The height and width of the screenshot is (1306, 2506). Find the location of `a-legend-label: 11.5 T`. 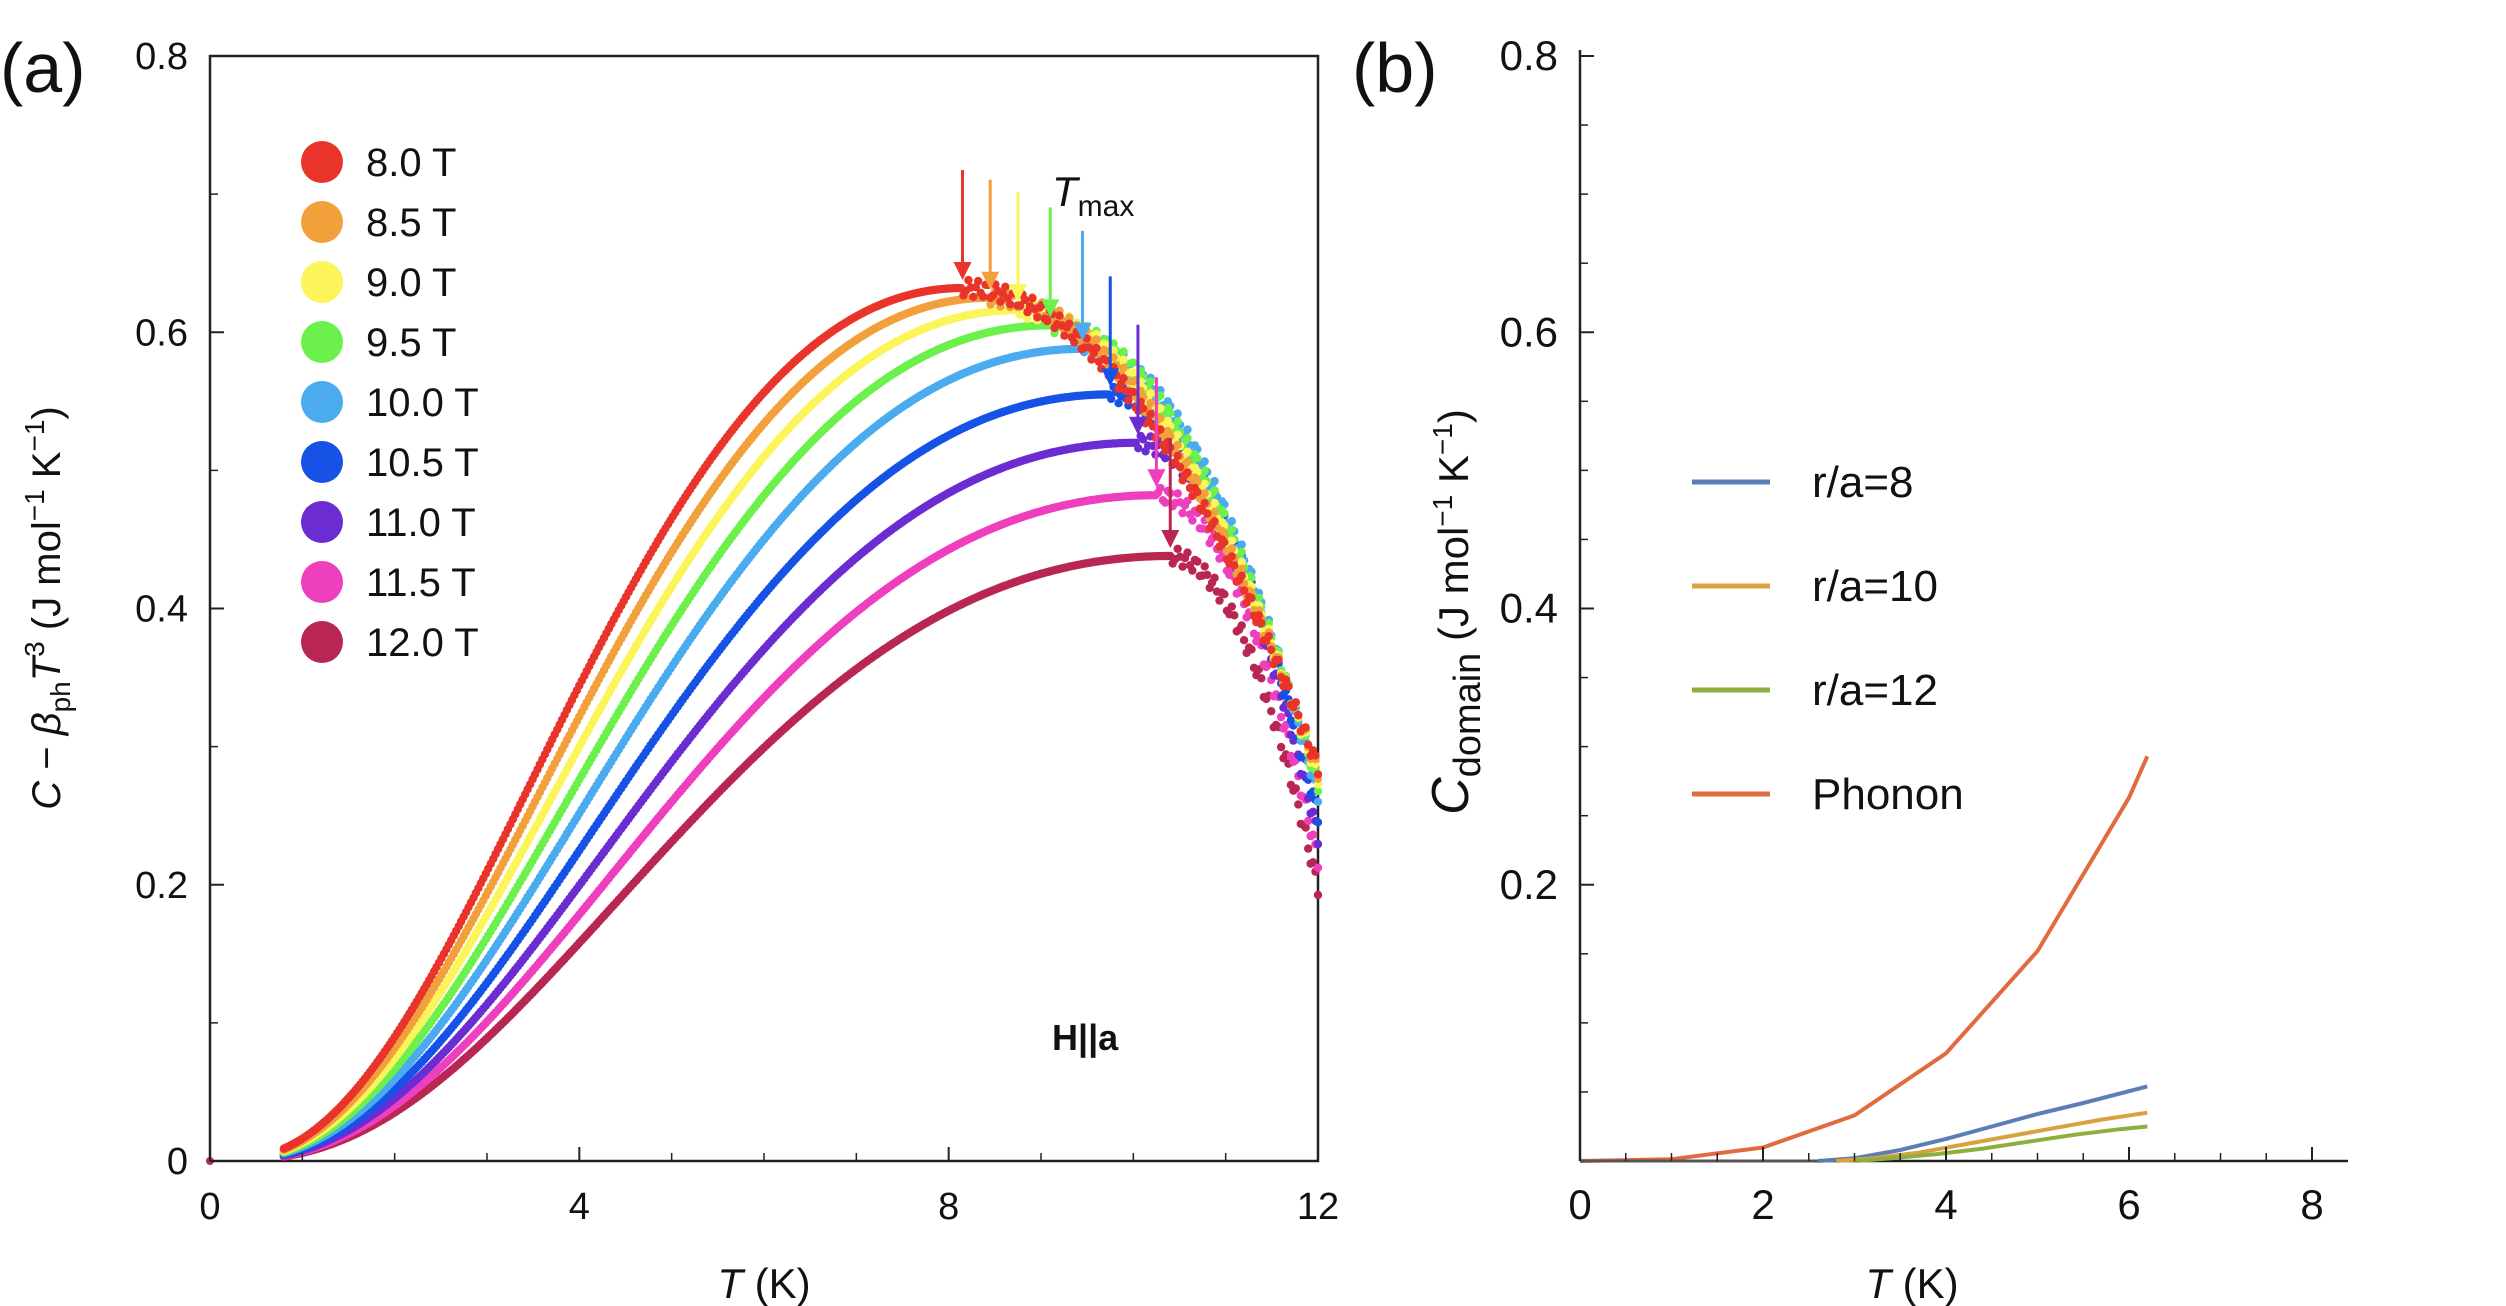

a-legend-label: 11.5 T is located at coordinates (421, 583).